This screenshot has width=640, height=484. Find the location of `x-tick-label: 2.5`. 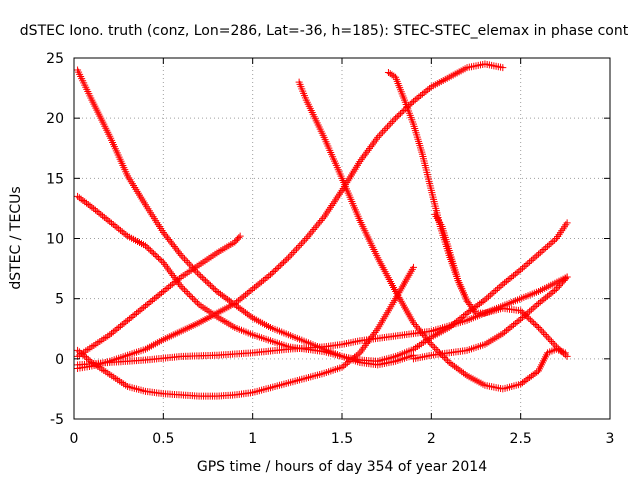

x-tick-label: 2.5 is located at coordinates (521, 439).